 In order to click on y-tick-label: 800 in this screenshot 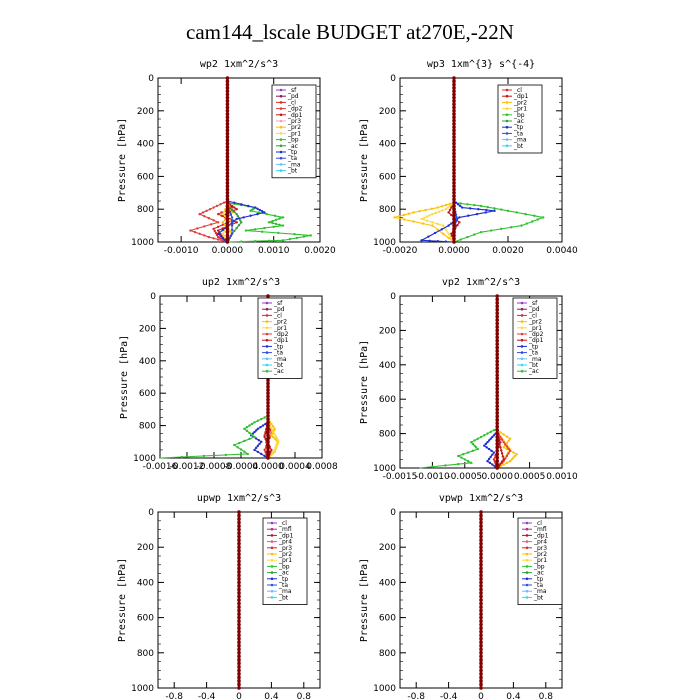, I will do `click(145, 210)`.